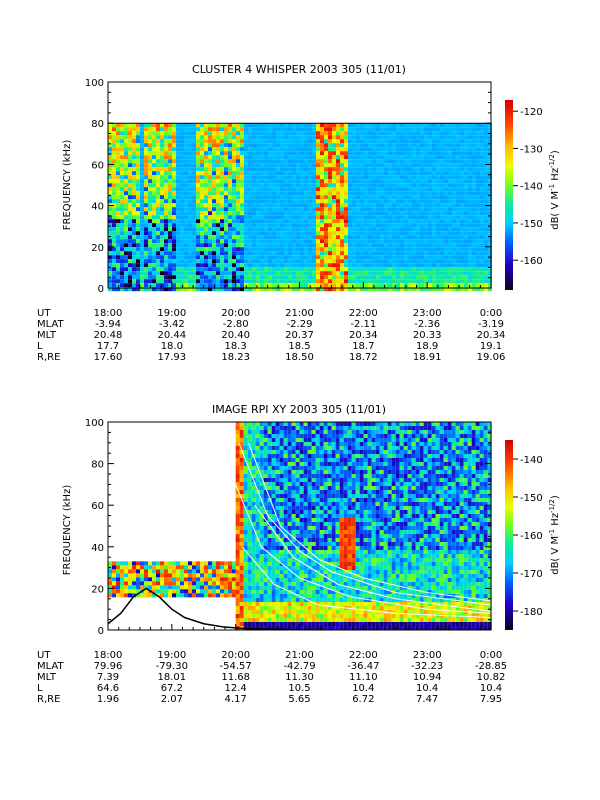  What do you see at coordinates (363, 313) in the screenshot?
I see `cluster-eph-value: 22:00` at bounding box center [363, 313].